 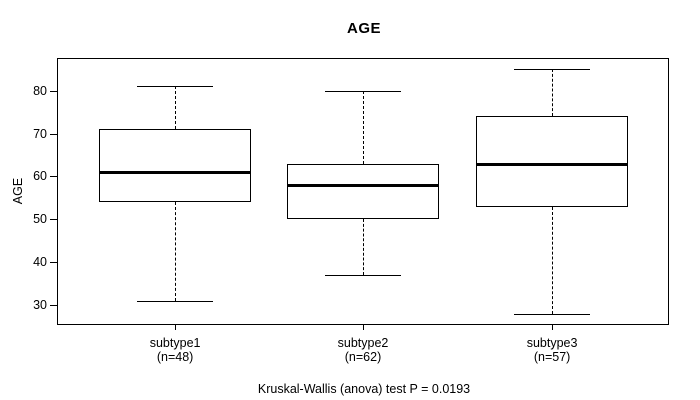 I want to click on x-tick-label: subtype2 (n=62), so click(x=363, y=350).